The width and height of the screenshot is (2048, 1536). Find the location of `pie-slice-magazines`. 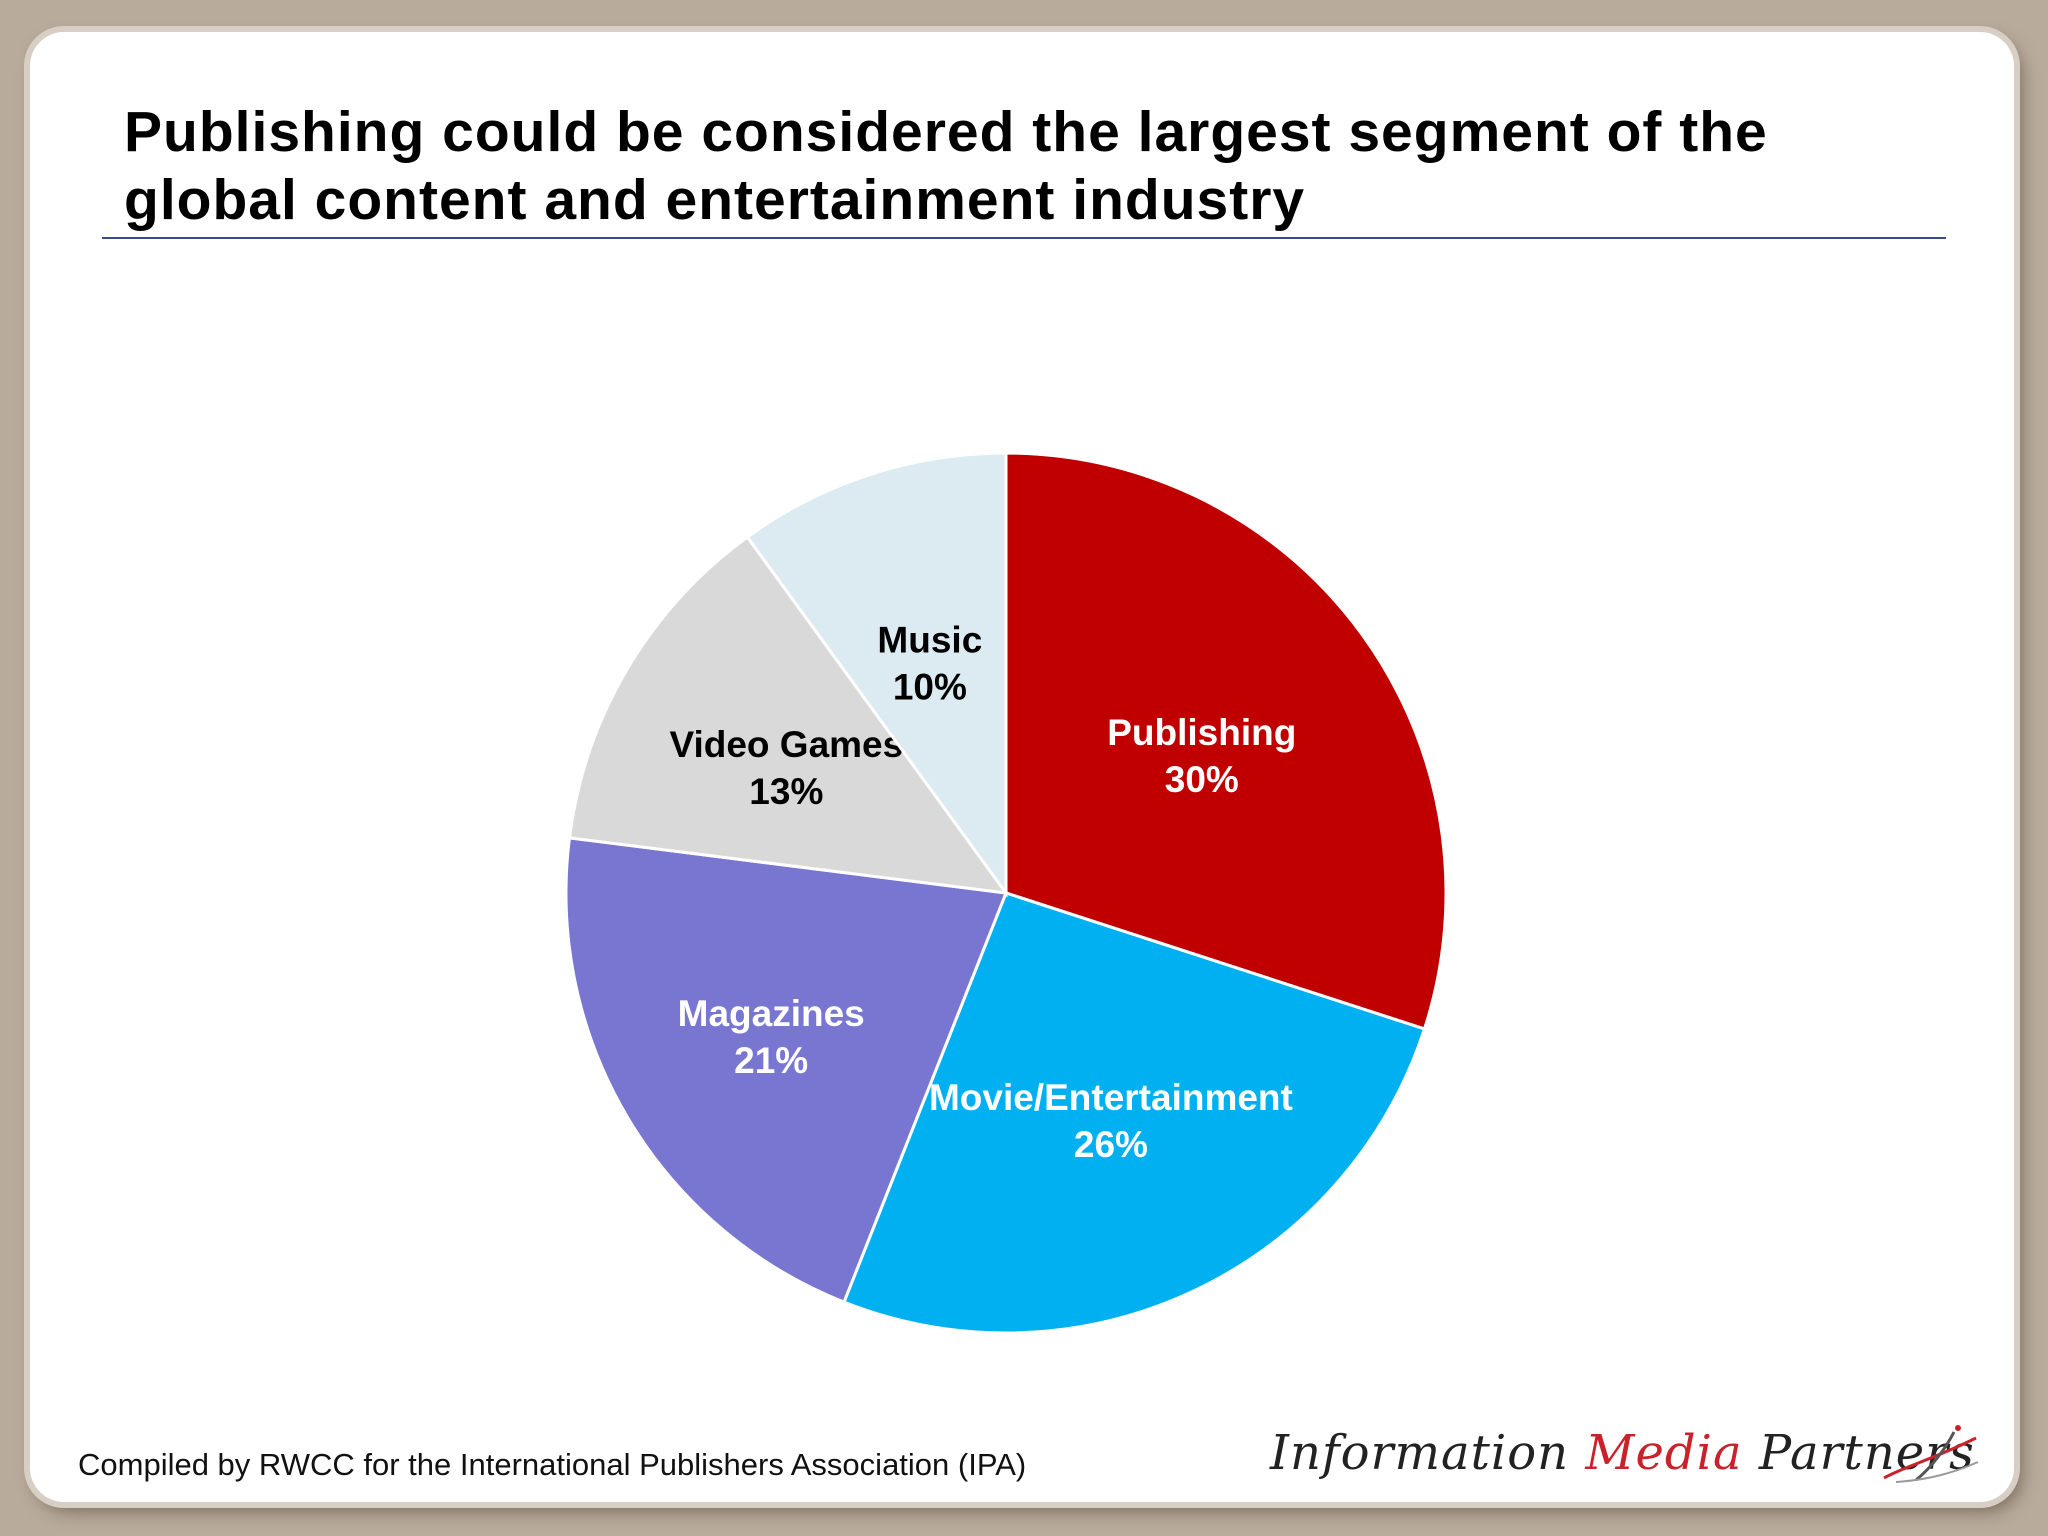

pie-slice-magazines is located at coordinates (786, 1070).